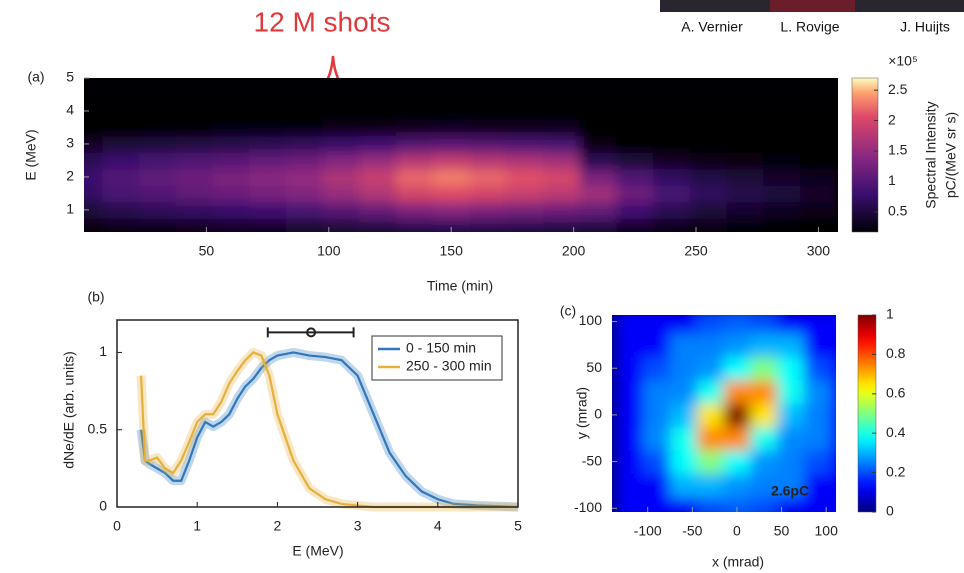  What do you see at coordinates (95, 297) in the screenshot?
I see `panel-label: (b)` at bounding box center [95, 297].